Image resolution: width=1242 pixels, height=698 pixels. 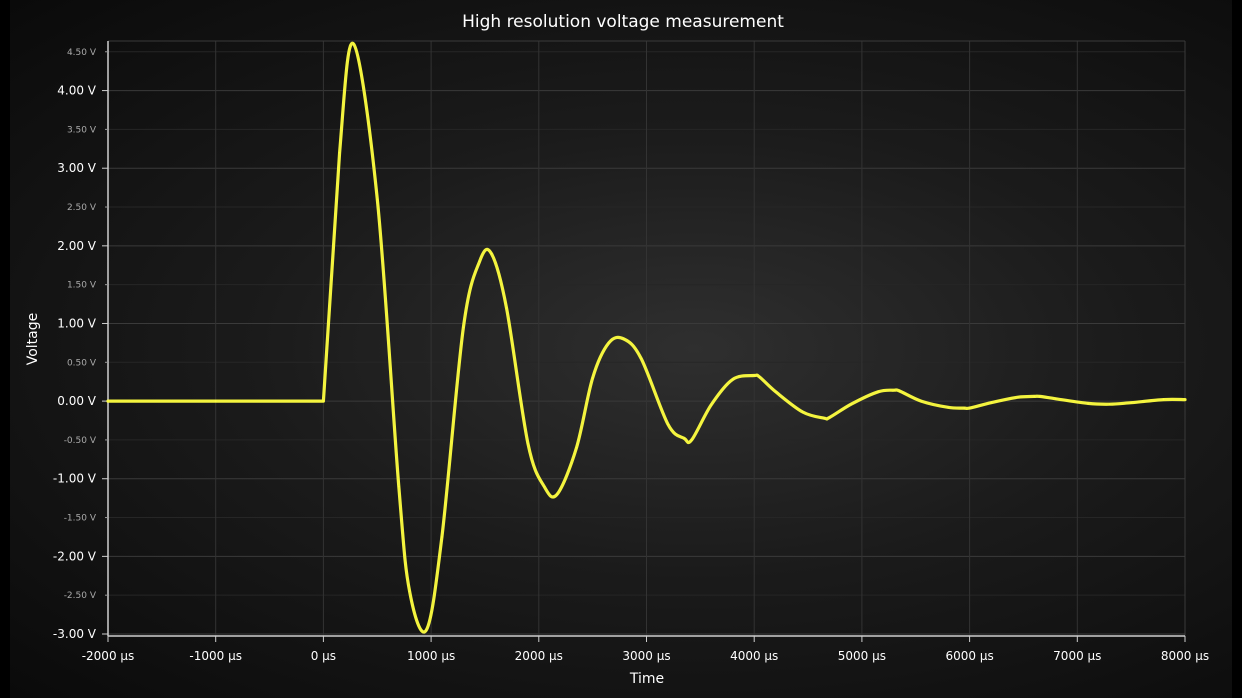 I want to click on y-tick-label: 0.00 V, so click(x=77, y=401).